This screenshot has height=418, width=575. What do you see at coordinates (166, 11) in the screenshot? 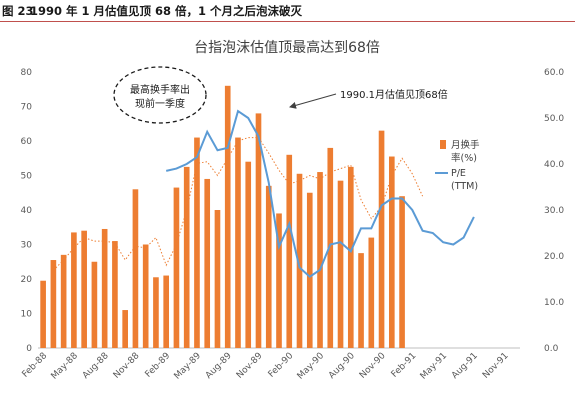
I see `figure-title: 1990 年 1 月估值见顶 68 倍，1 个月之后泡沫破灭` at bounding box center [166, 11].